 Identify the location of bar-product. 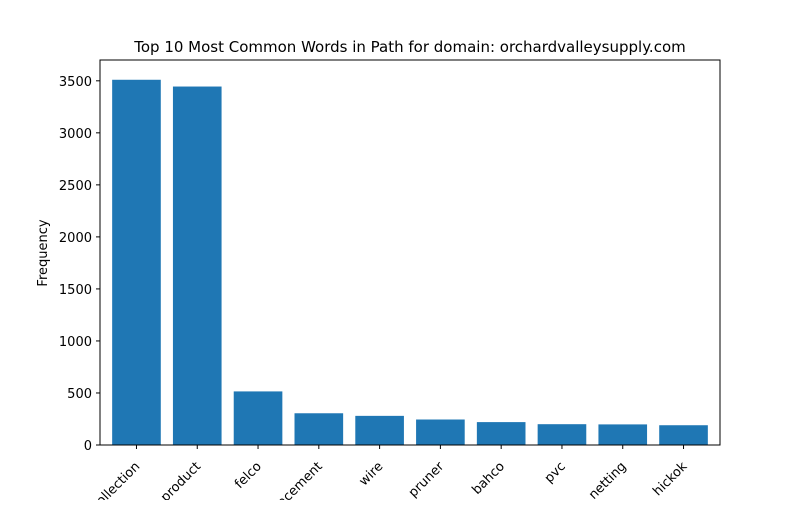
(197, 265).